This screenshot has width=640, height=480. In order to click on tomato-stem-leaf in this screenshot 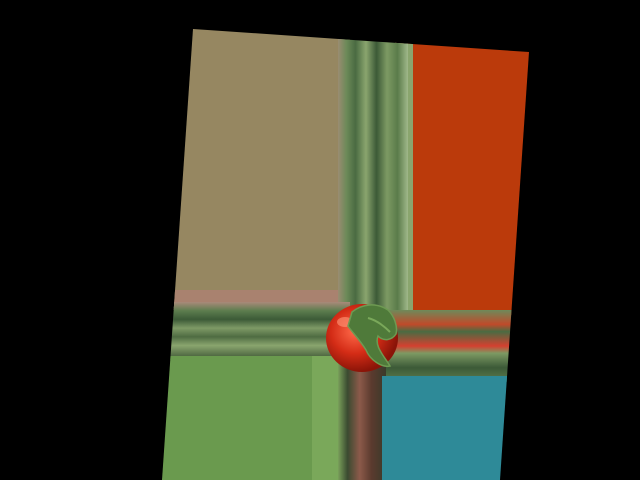, I will do `click(379, 325)`.